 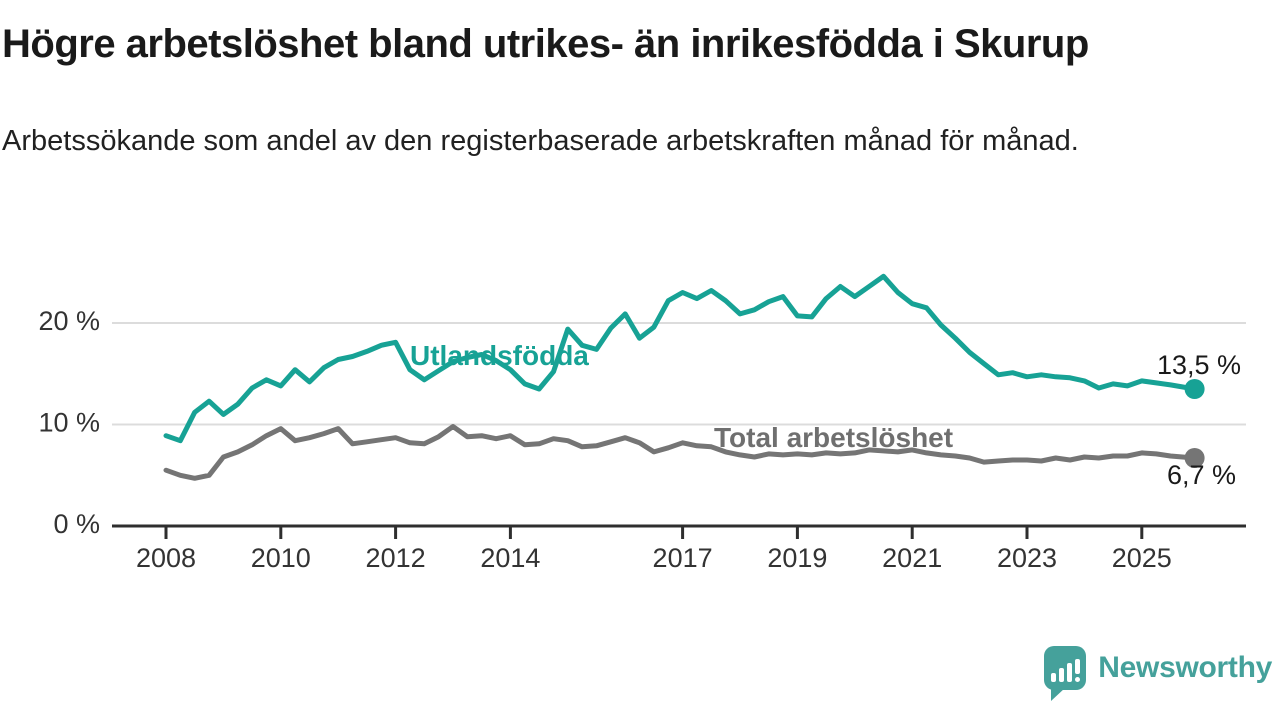 I want to click on total-series-label: Total arbetslöshet, so click(x=834, y=437).